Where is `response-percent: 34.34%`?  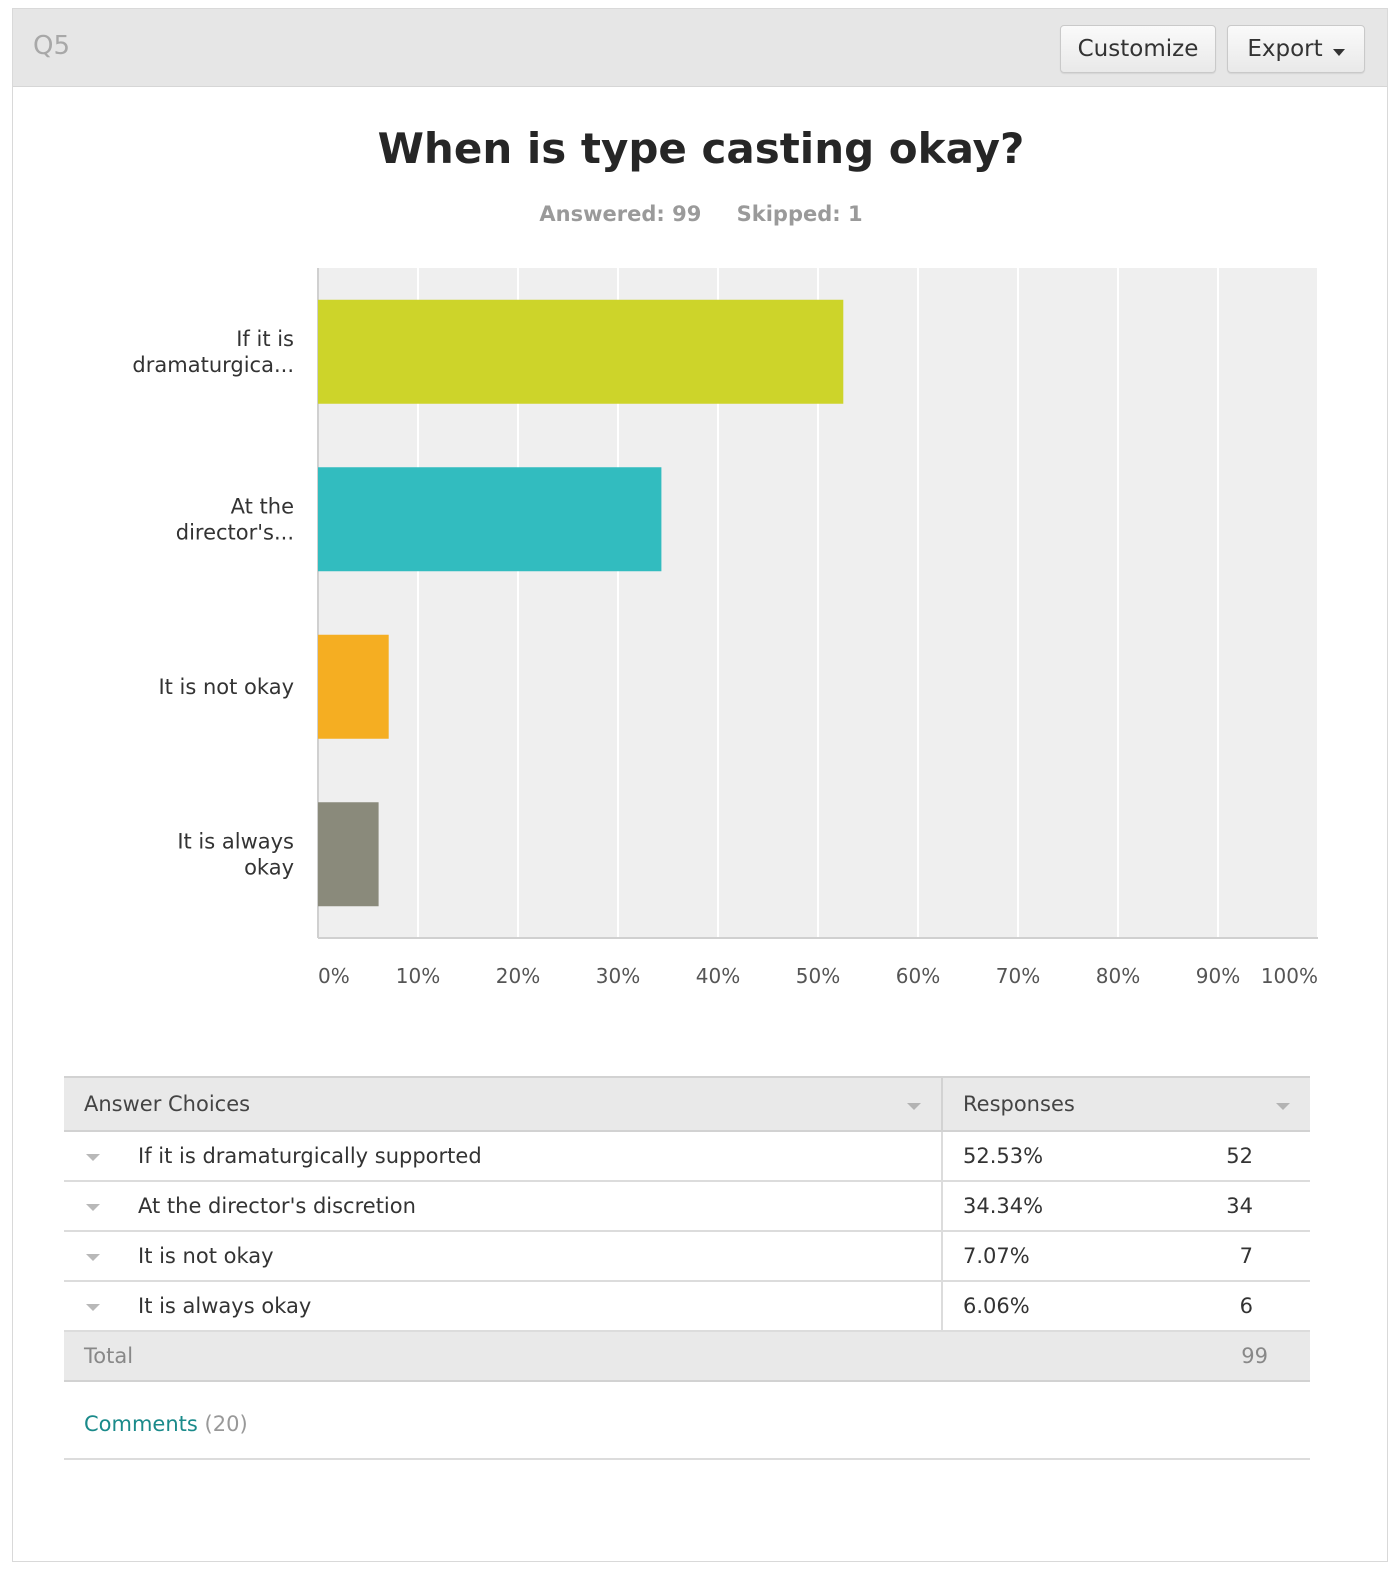 response-percent: 34.34% is located at coordinates (1003, 1206).